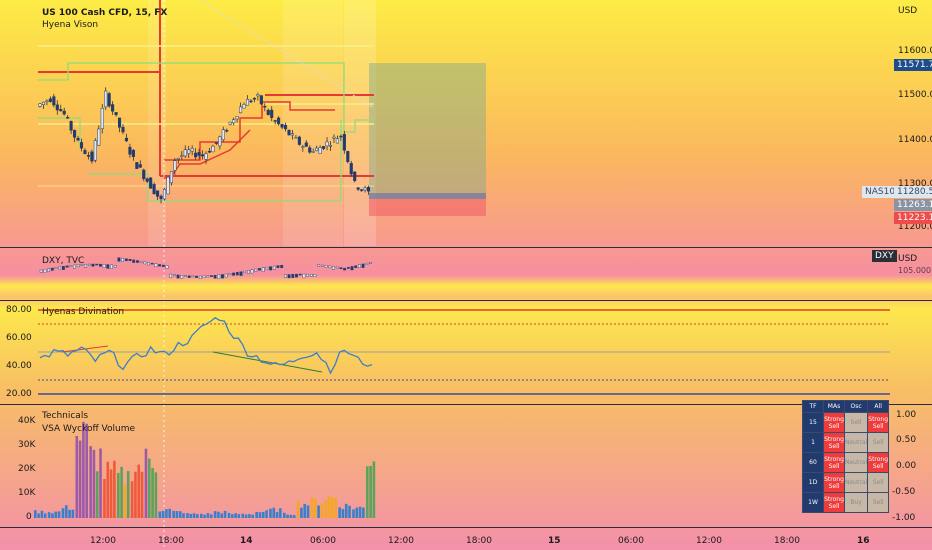 This screenshot has width=932, height=550. Describe the element at coordinates (813, 502) in the screenshot. I see `tf-cell: 1W` at that location.